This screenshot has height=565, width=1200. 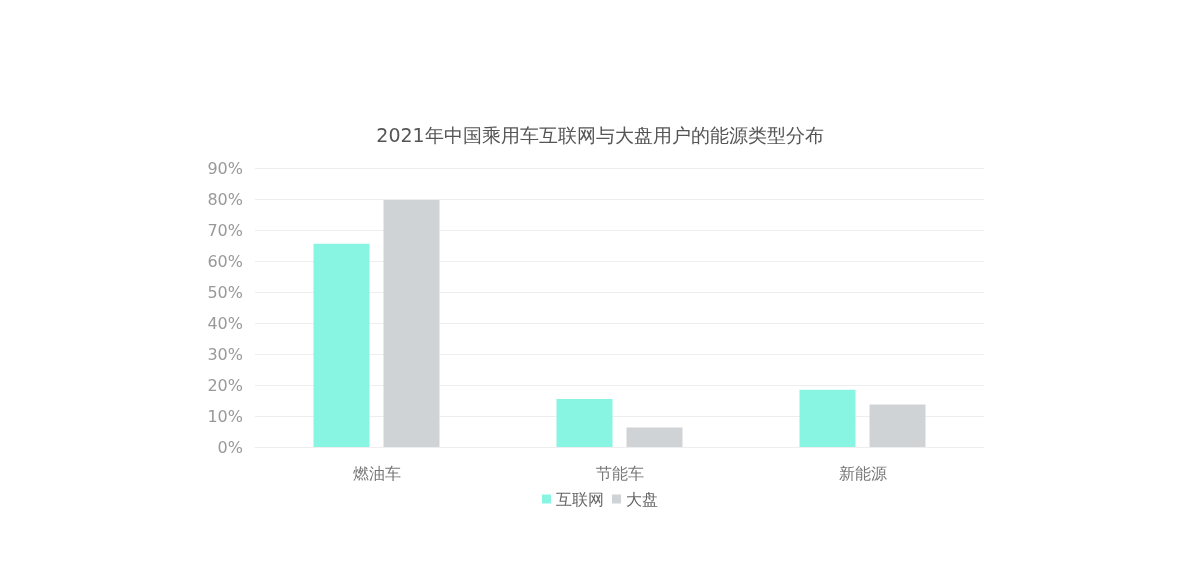 What do you see at coordinates (225, 230) in the screenshot?
I see `y-tick-label: 70%` at bounding box center [225, 230].